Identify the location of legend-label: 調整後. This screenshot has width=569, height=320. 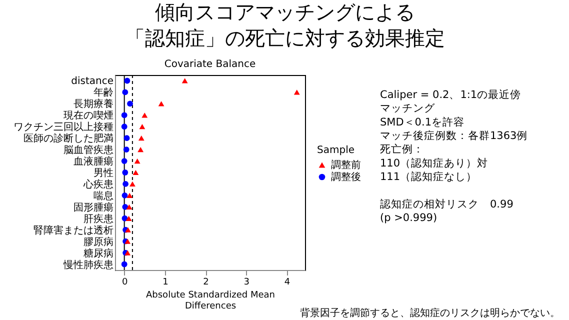
(346, 177).